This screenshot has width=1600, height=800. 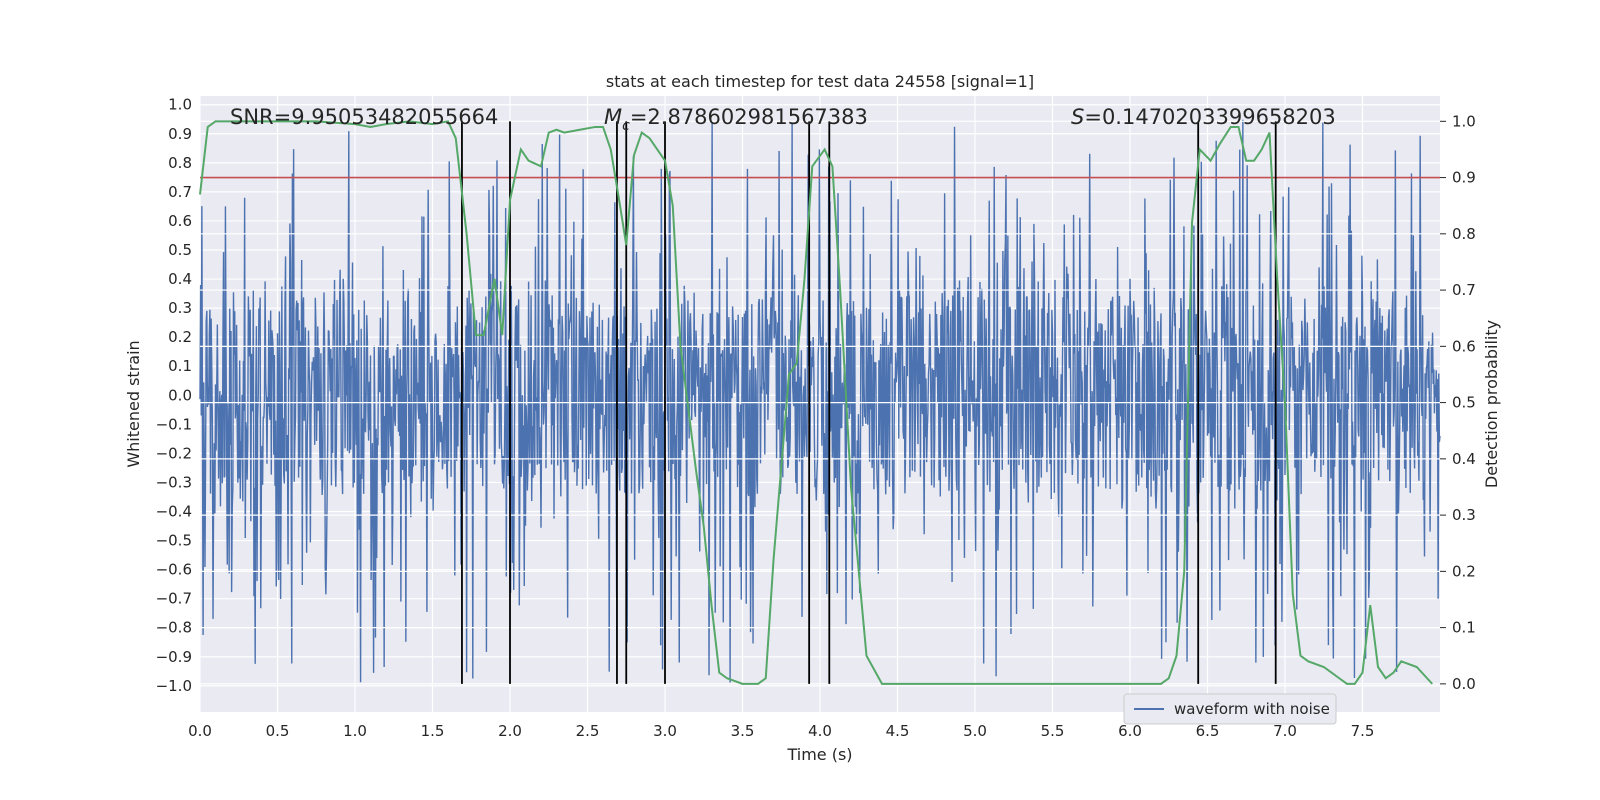 I want to click on y-left-tick-label: −0.2, so click(x=174, y=453).